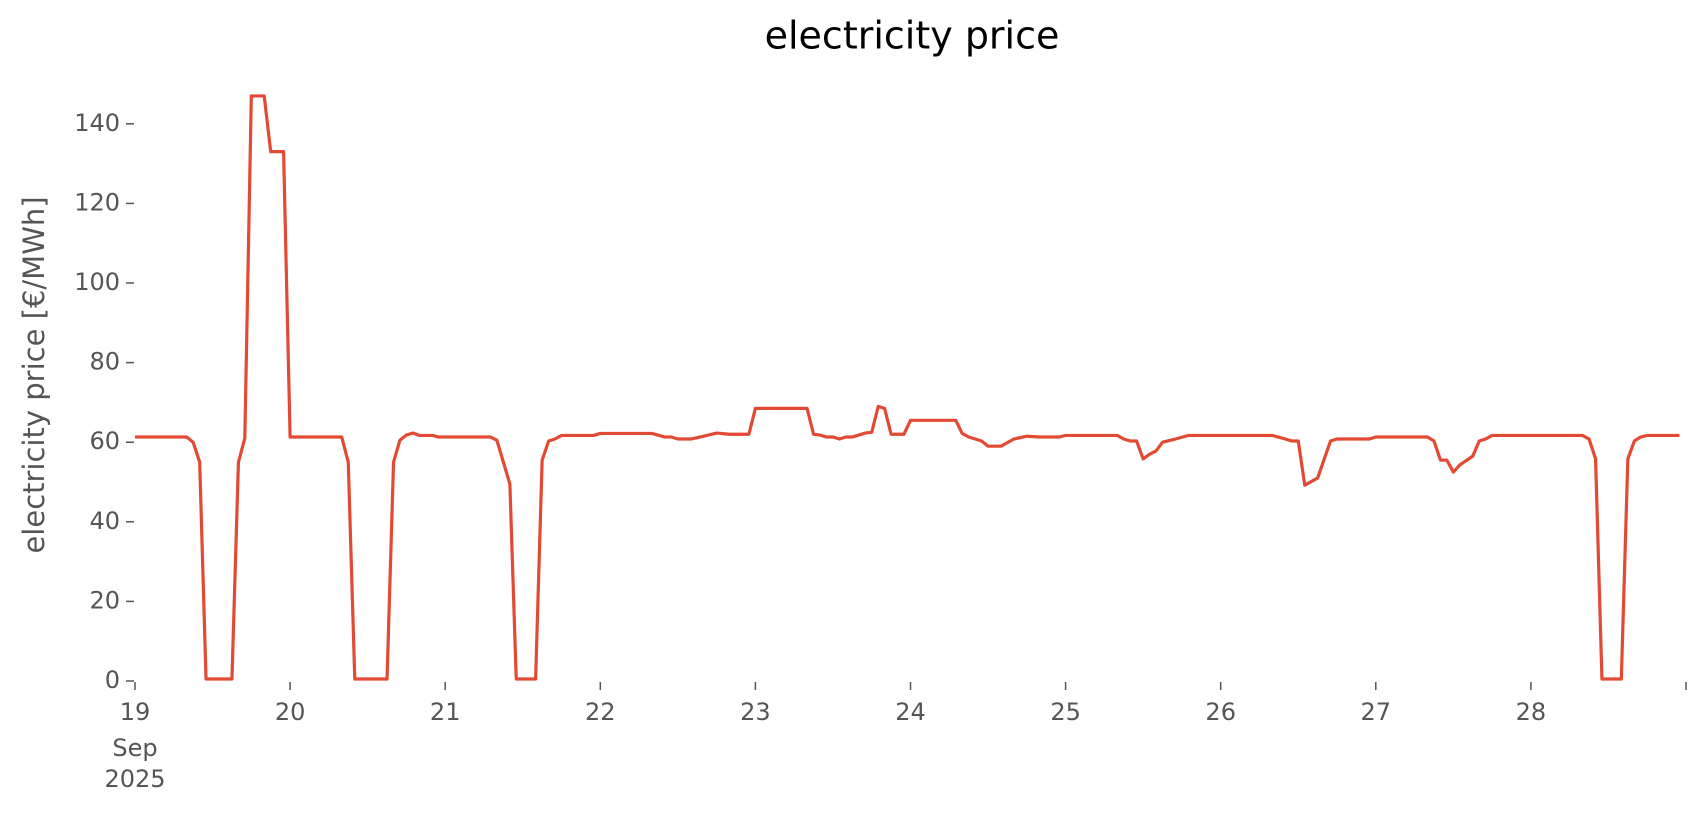  What do you see at coordinates (755, 712) in the screenshot?
I see `x-tick-label: 23` at bounding box center [755, 712].